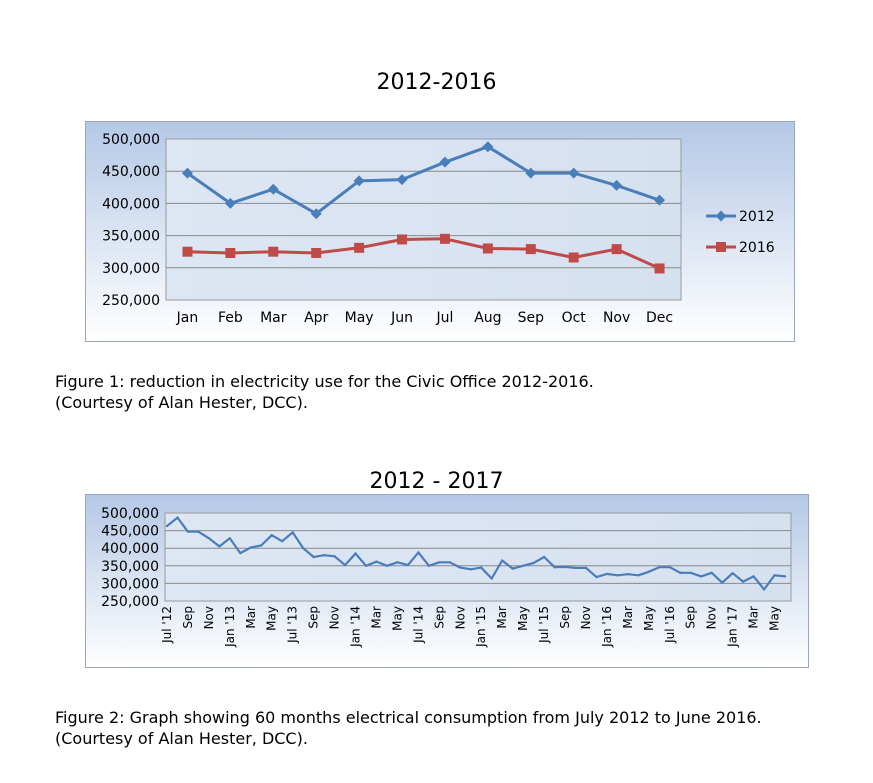 This screenshot has width=873, height=783. Describe the element at coordinates (670, 625) in the screenshot. I see `c2-x-tick-label: Jul '16` at that location.